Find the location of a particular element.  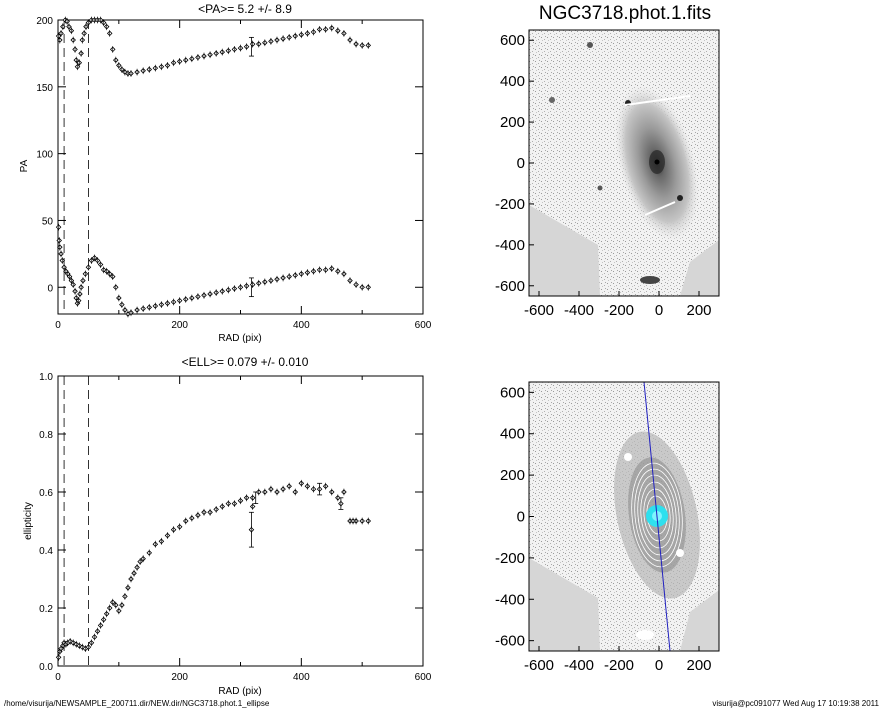

ell-x-tick-label: 400 is located at coordinates (301, 677).